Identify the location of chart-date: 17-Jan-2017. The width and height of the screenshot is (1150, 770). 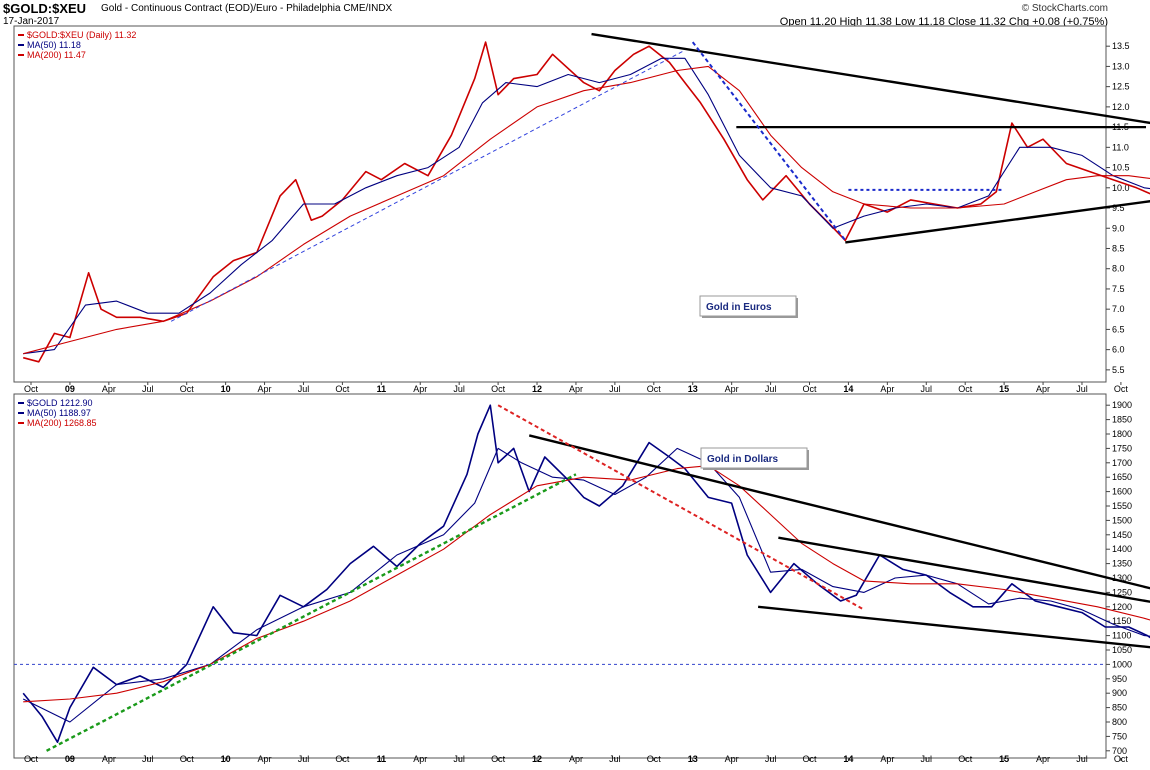
(31, 21).